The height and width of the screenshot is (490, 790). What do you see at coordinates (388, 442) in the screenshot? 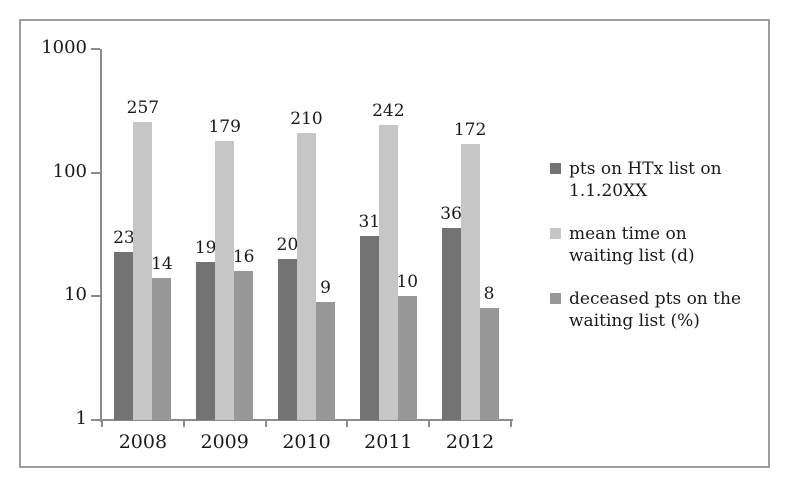
I see `x-category-label: 2011` at bounding box center [388, 442].